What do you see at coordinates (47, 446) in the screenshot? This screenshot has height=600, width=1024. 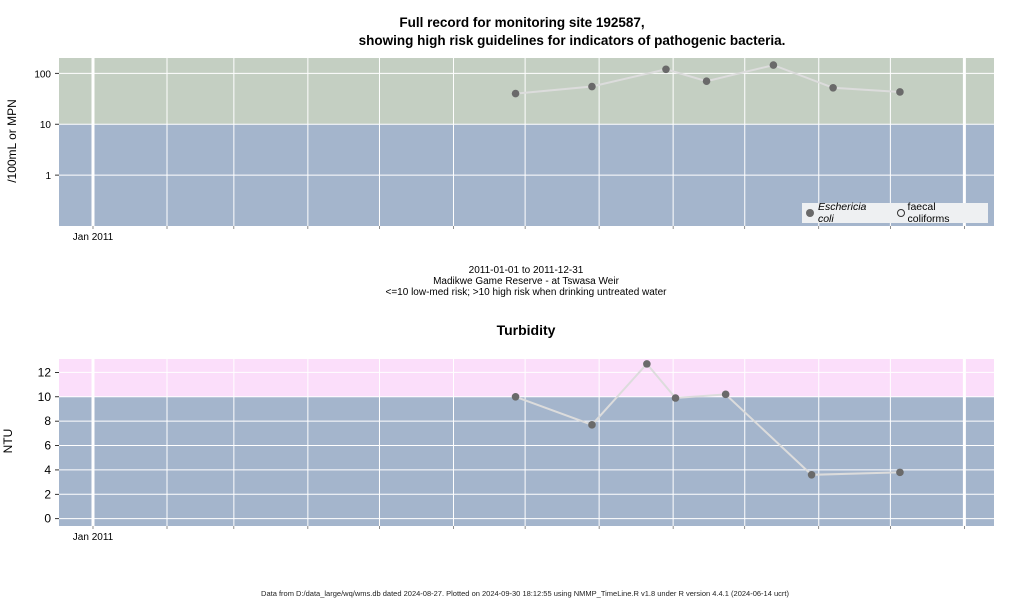 I see `turbidity-y-tick-label: 6` at bounding box center [47, 446].